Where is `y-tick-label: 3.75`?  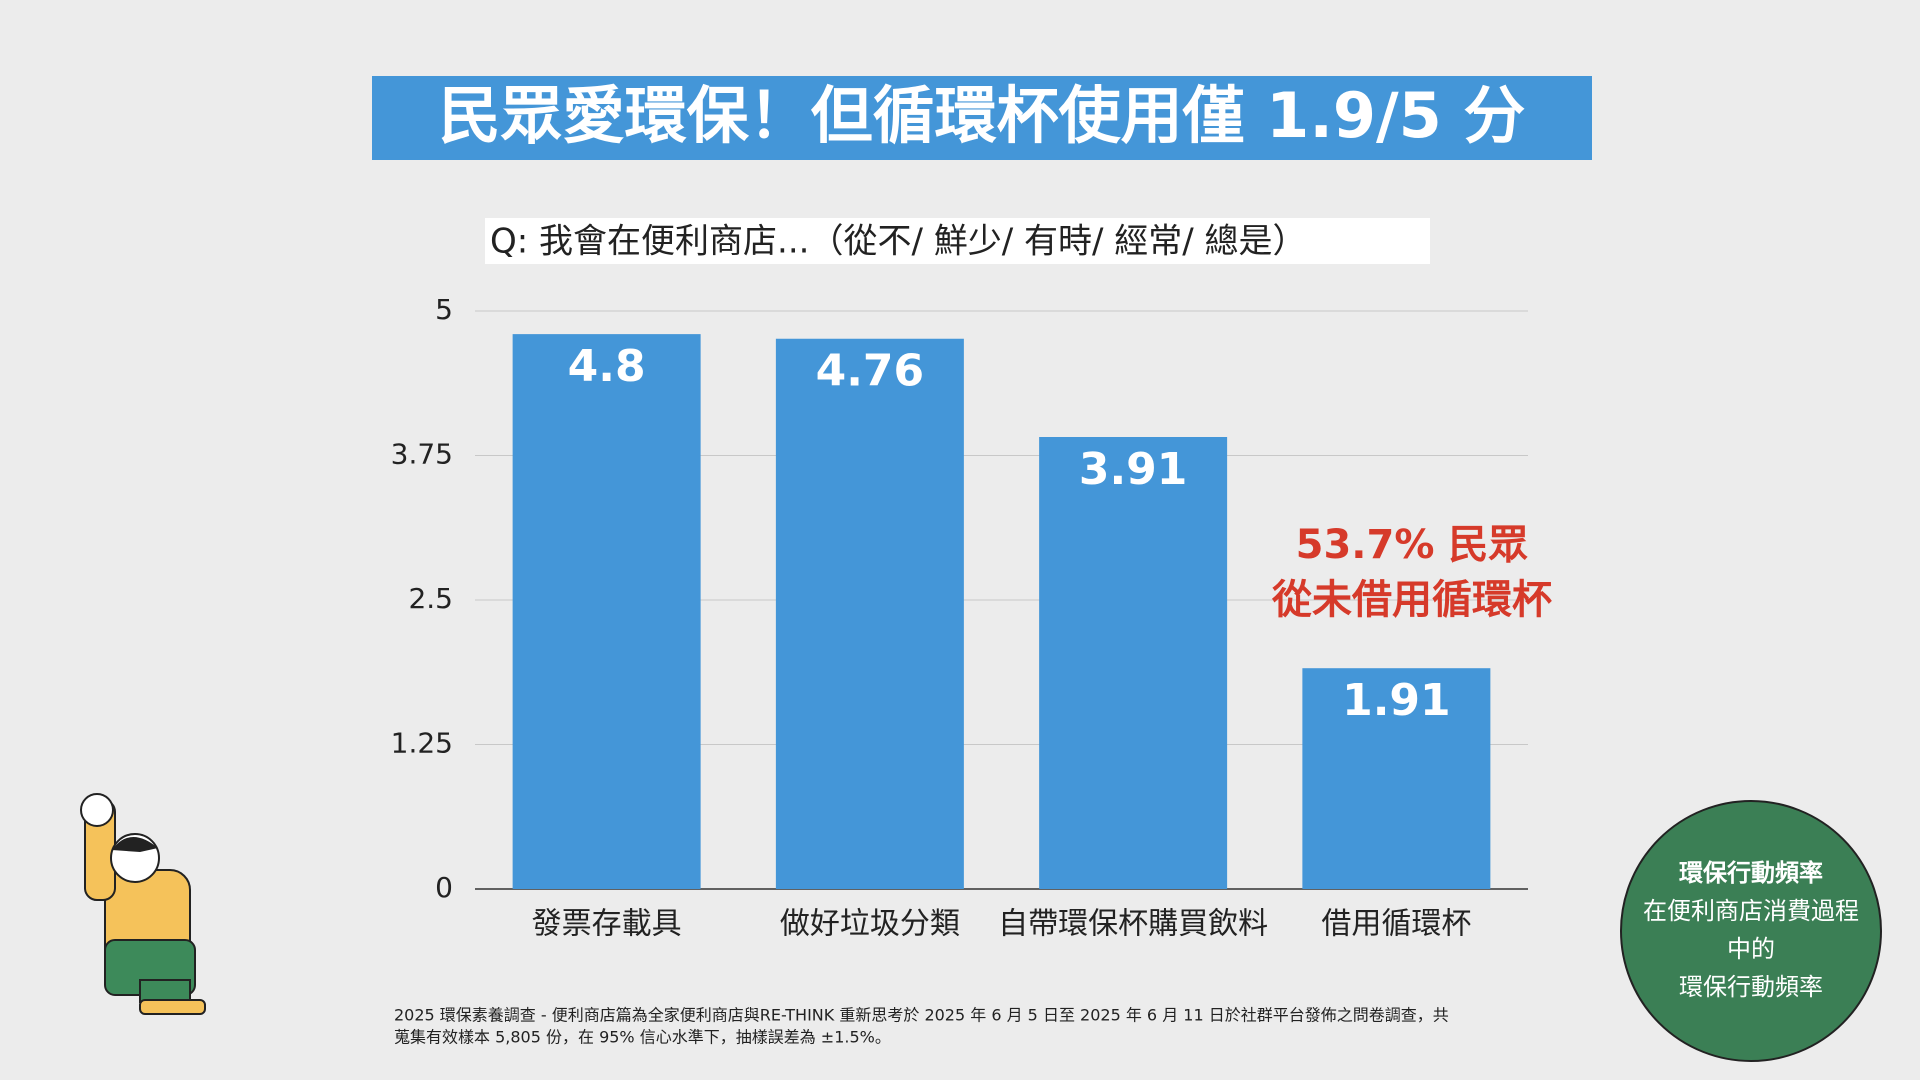
y-tick-label: 3.75 is located at coordinates (422, 454).